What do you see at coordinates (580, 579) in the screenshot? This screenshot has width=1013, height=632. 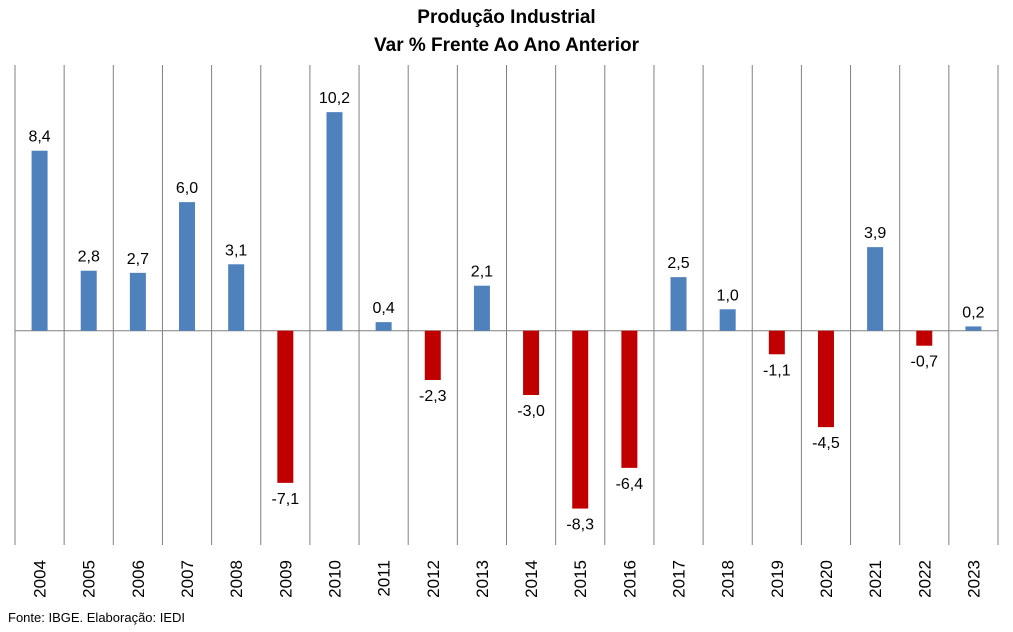 I see `x-tick-2015: 2015` at bounding box center [580, 579].